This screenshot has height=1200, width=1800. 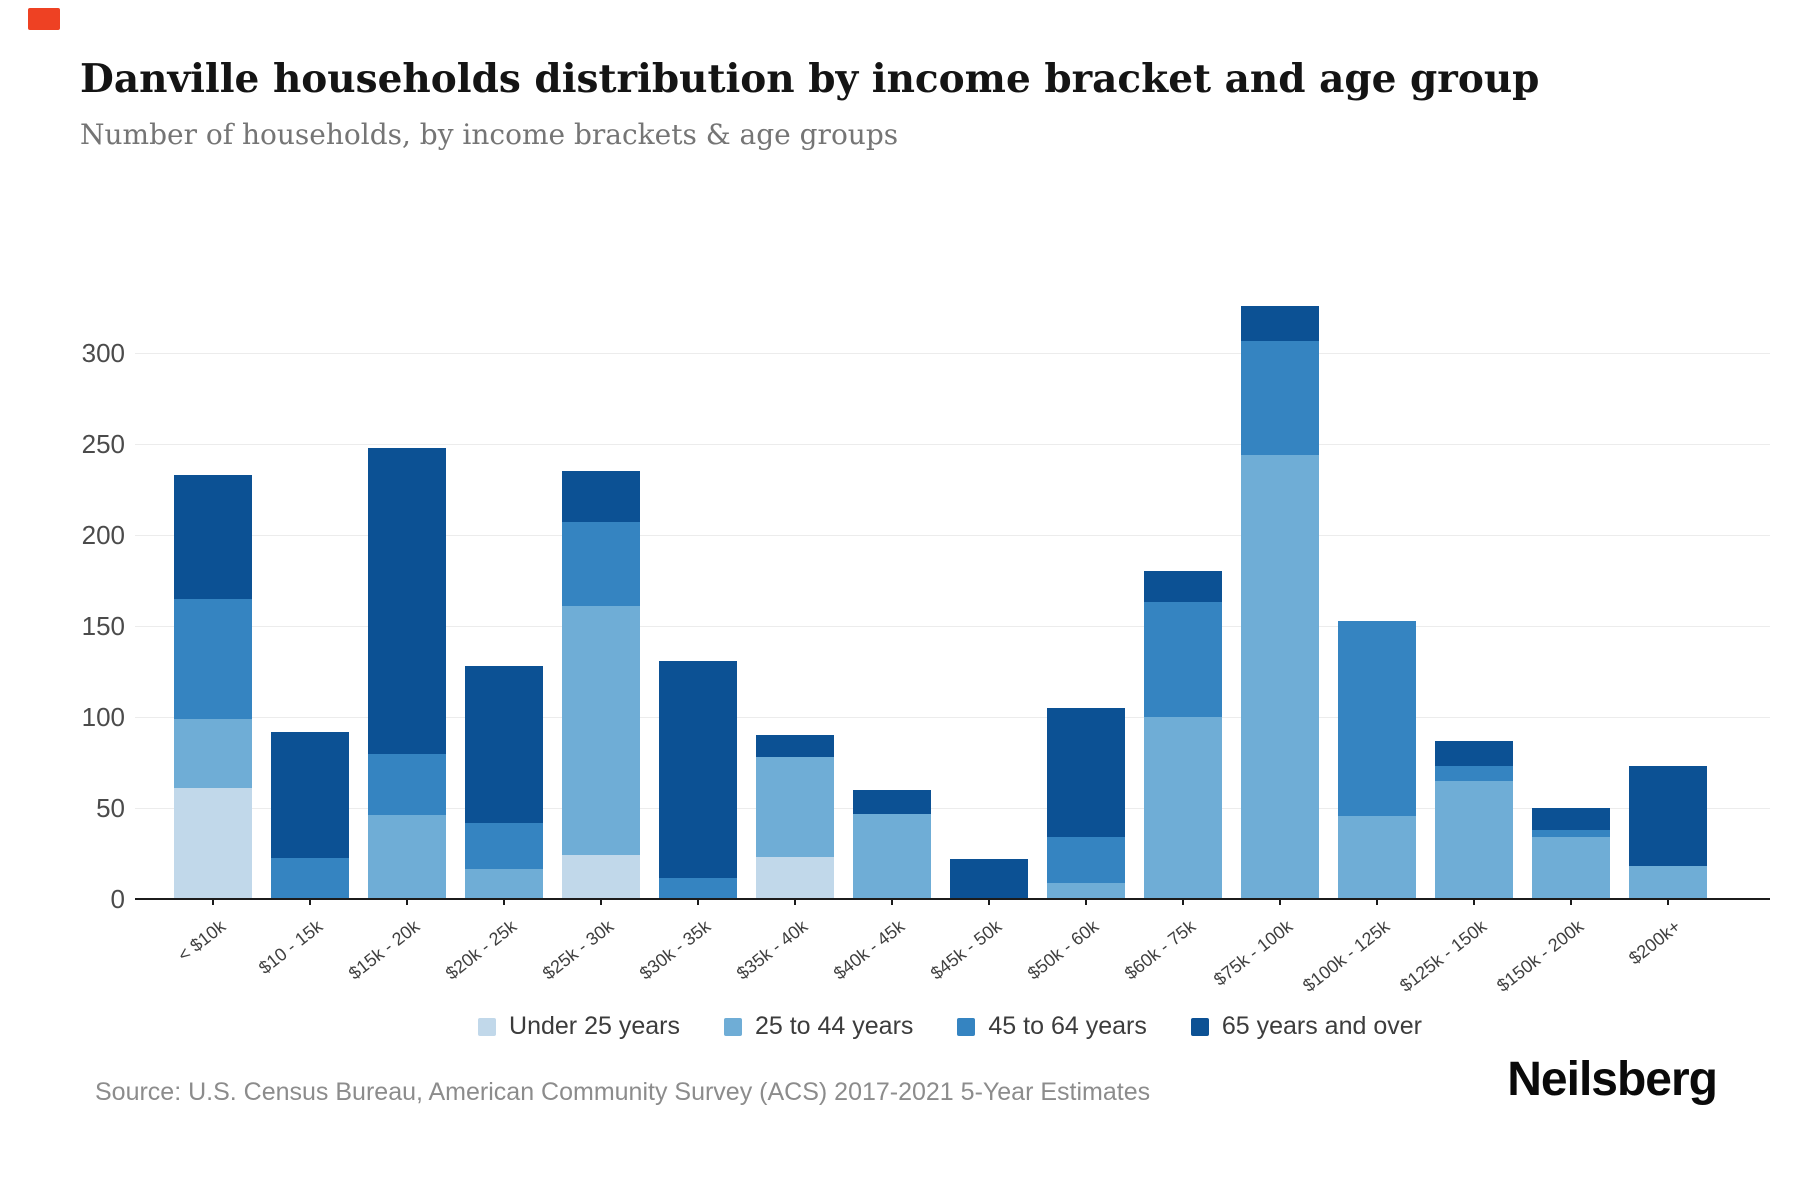 I want to click on legend-label: 25 to 44 years, so click(x=834, y=1026).